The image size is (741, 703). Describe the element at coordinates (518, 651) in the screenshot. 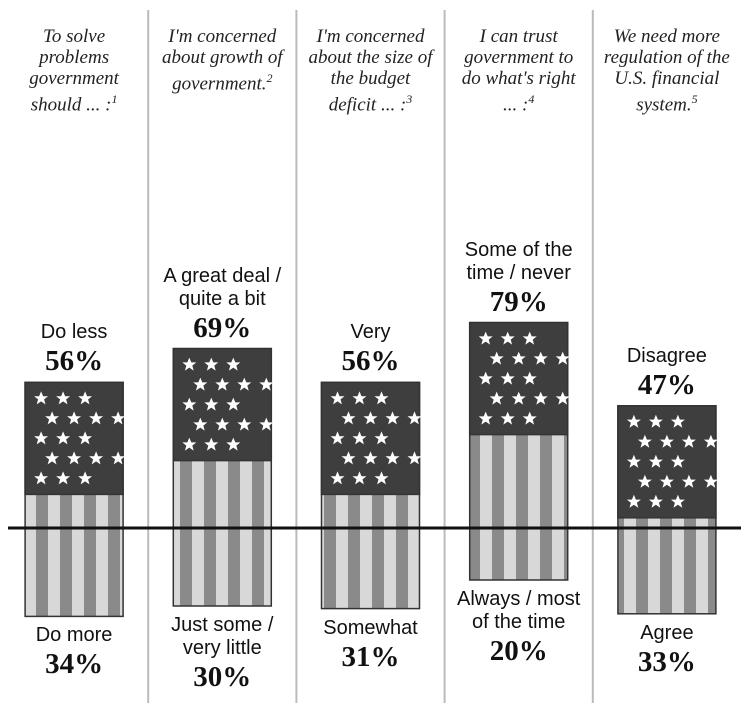

I see `value-label: 20%` at that location.